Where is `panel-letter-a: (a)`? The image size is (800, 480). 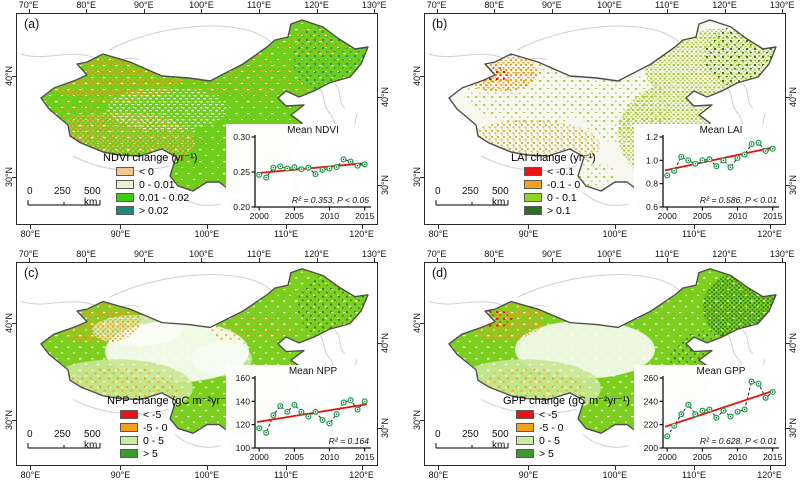 panel-letter-a: (a) is located at coordinates (32, 24).